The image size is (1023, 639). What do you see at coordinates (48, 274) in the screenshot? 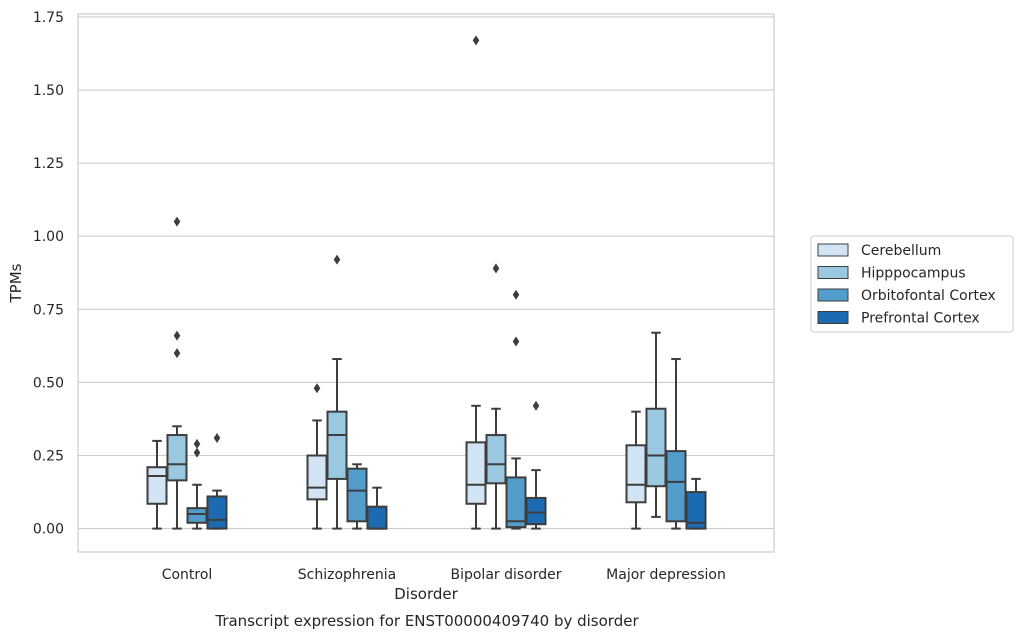
I see `y-tick-labels: 0.00 0.25 0.50 0.75 1.00 1.25 1.50 1.75` at bounding box center [48, 274].